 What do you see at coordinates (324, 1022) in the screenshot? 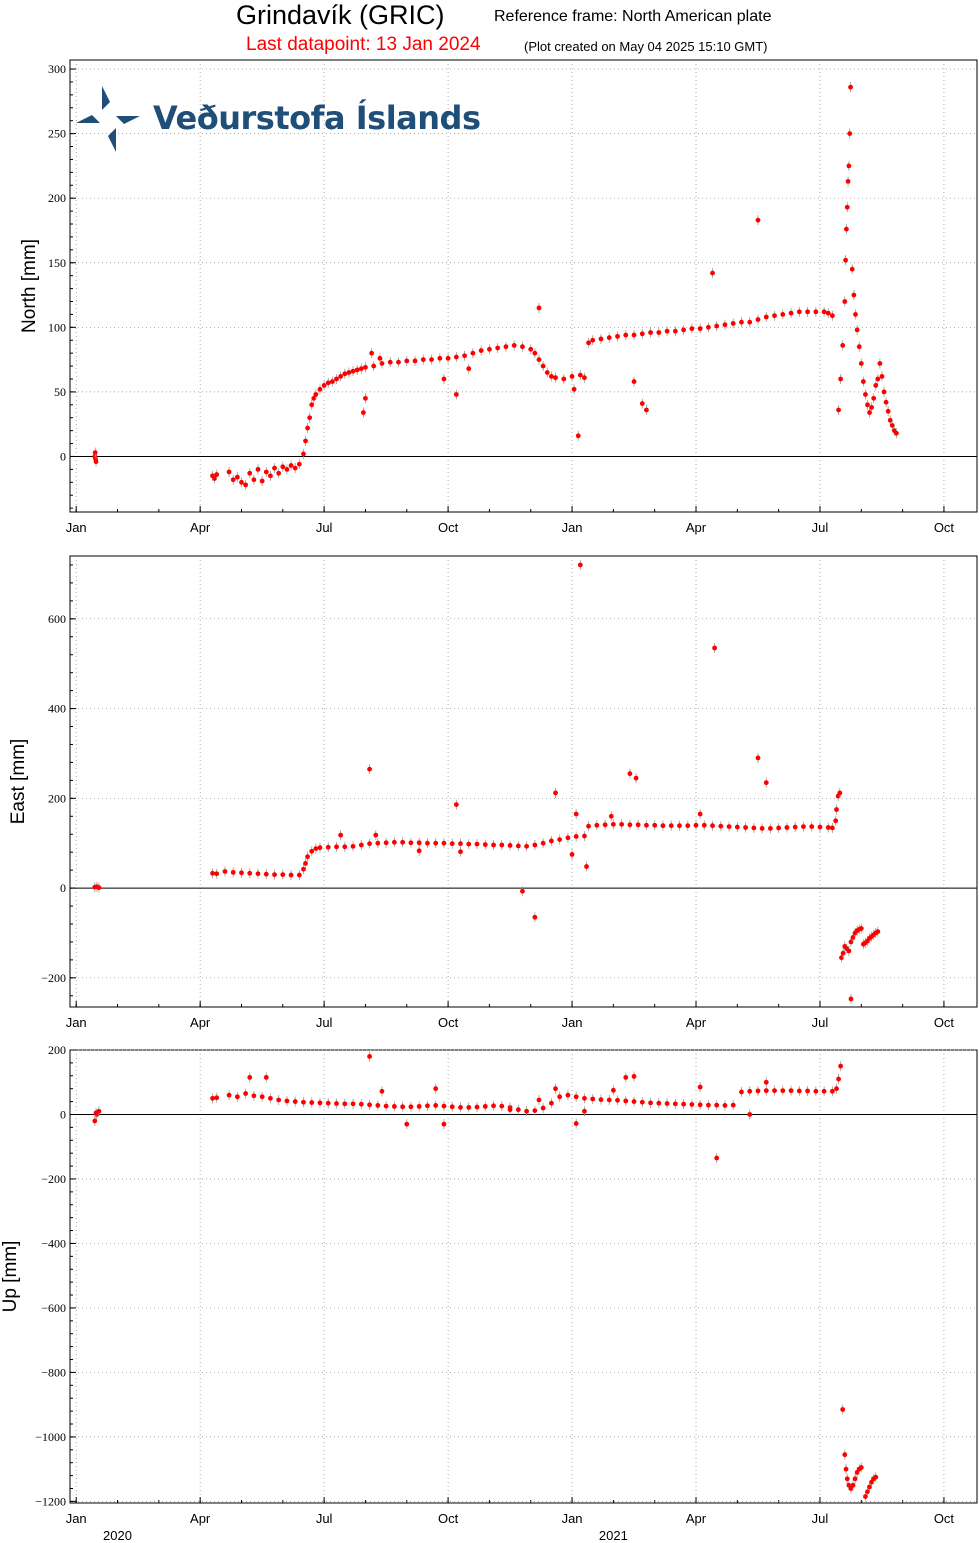
I see `x-tick-label: Jul` at bounding box center [324, 1022].